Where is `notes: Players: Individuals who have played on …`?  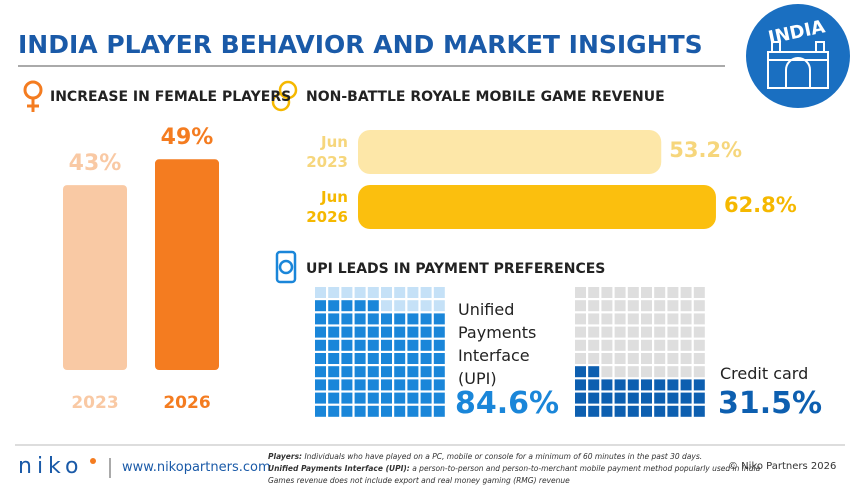
notes: Players: Individuals who have played on … is located at coordinates (514, 469).